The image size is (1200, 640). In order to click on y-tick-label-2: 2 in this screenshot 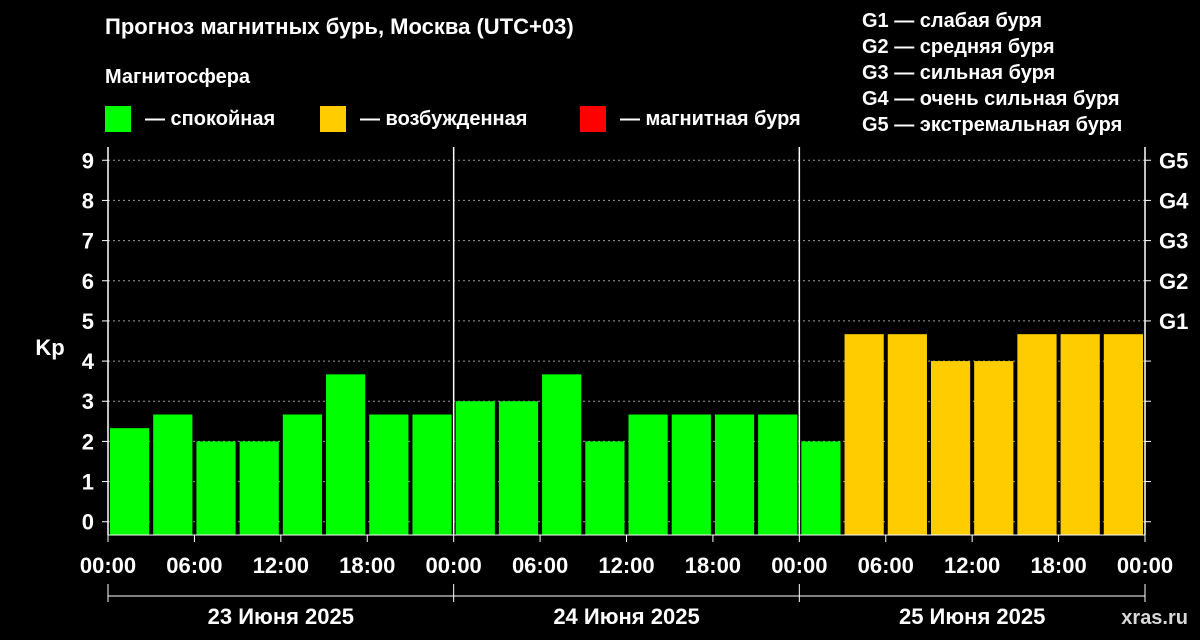, I will do `click(88, 441)`.